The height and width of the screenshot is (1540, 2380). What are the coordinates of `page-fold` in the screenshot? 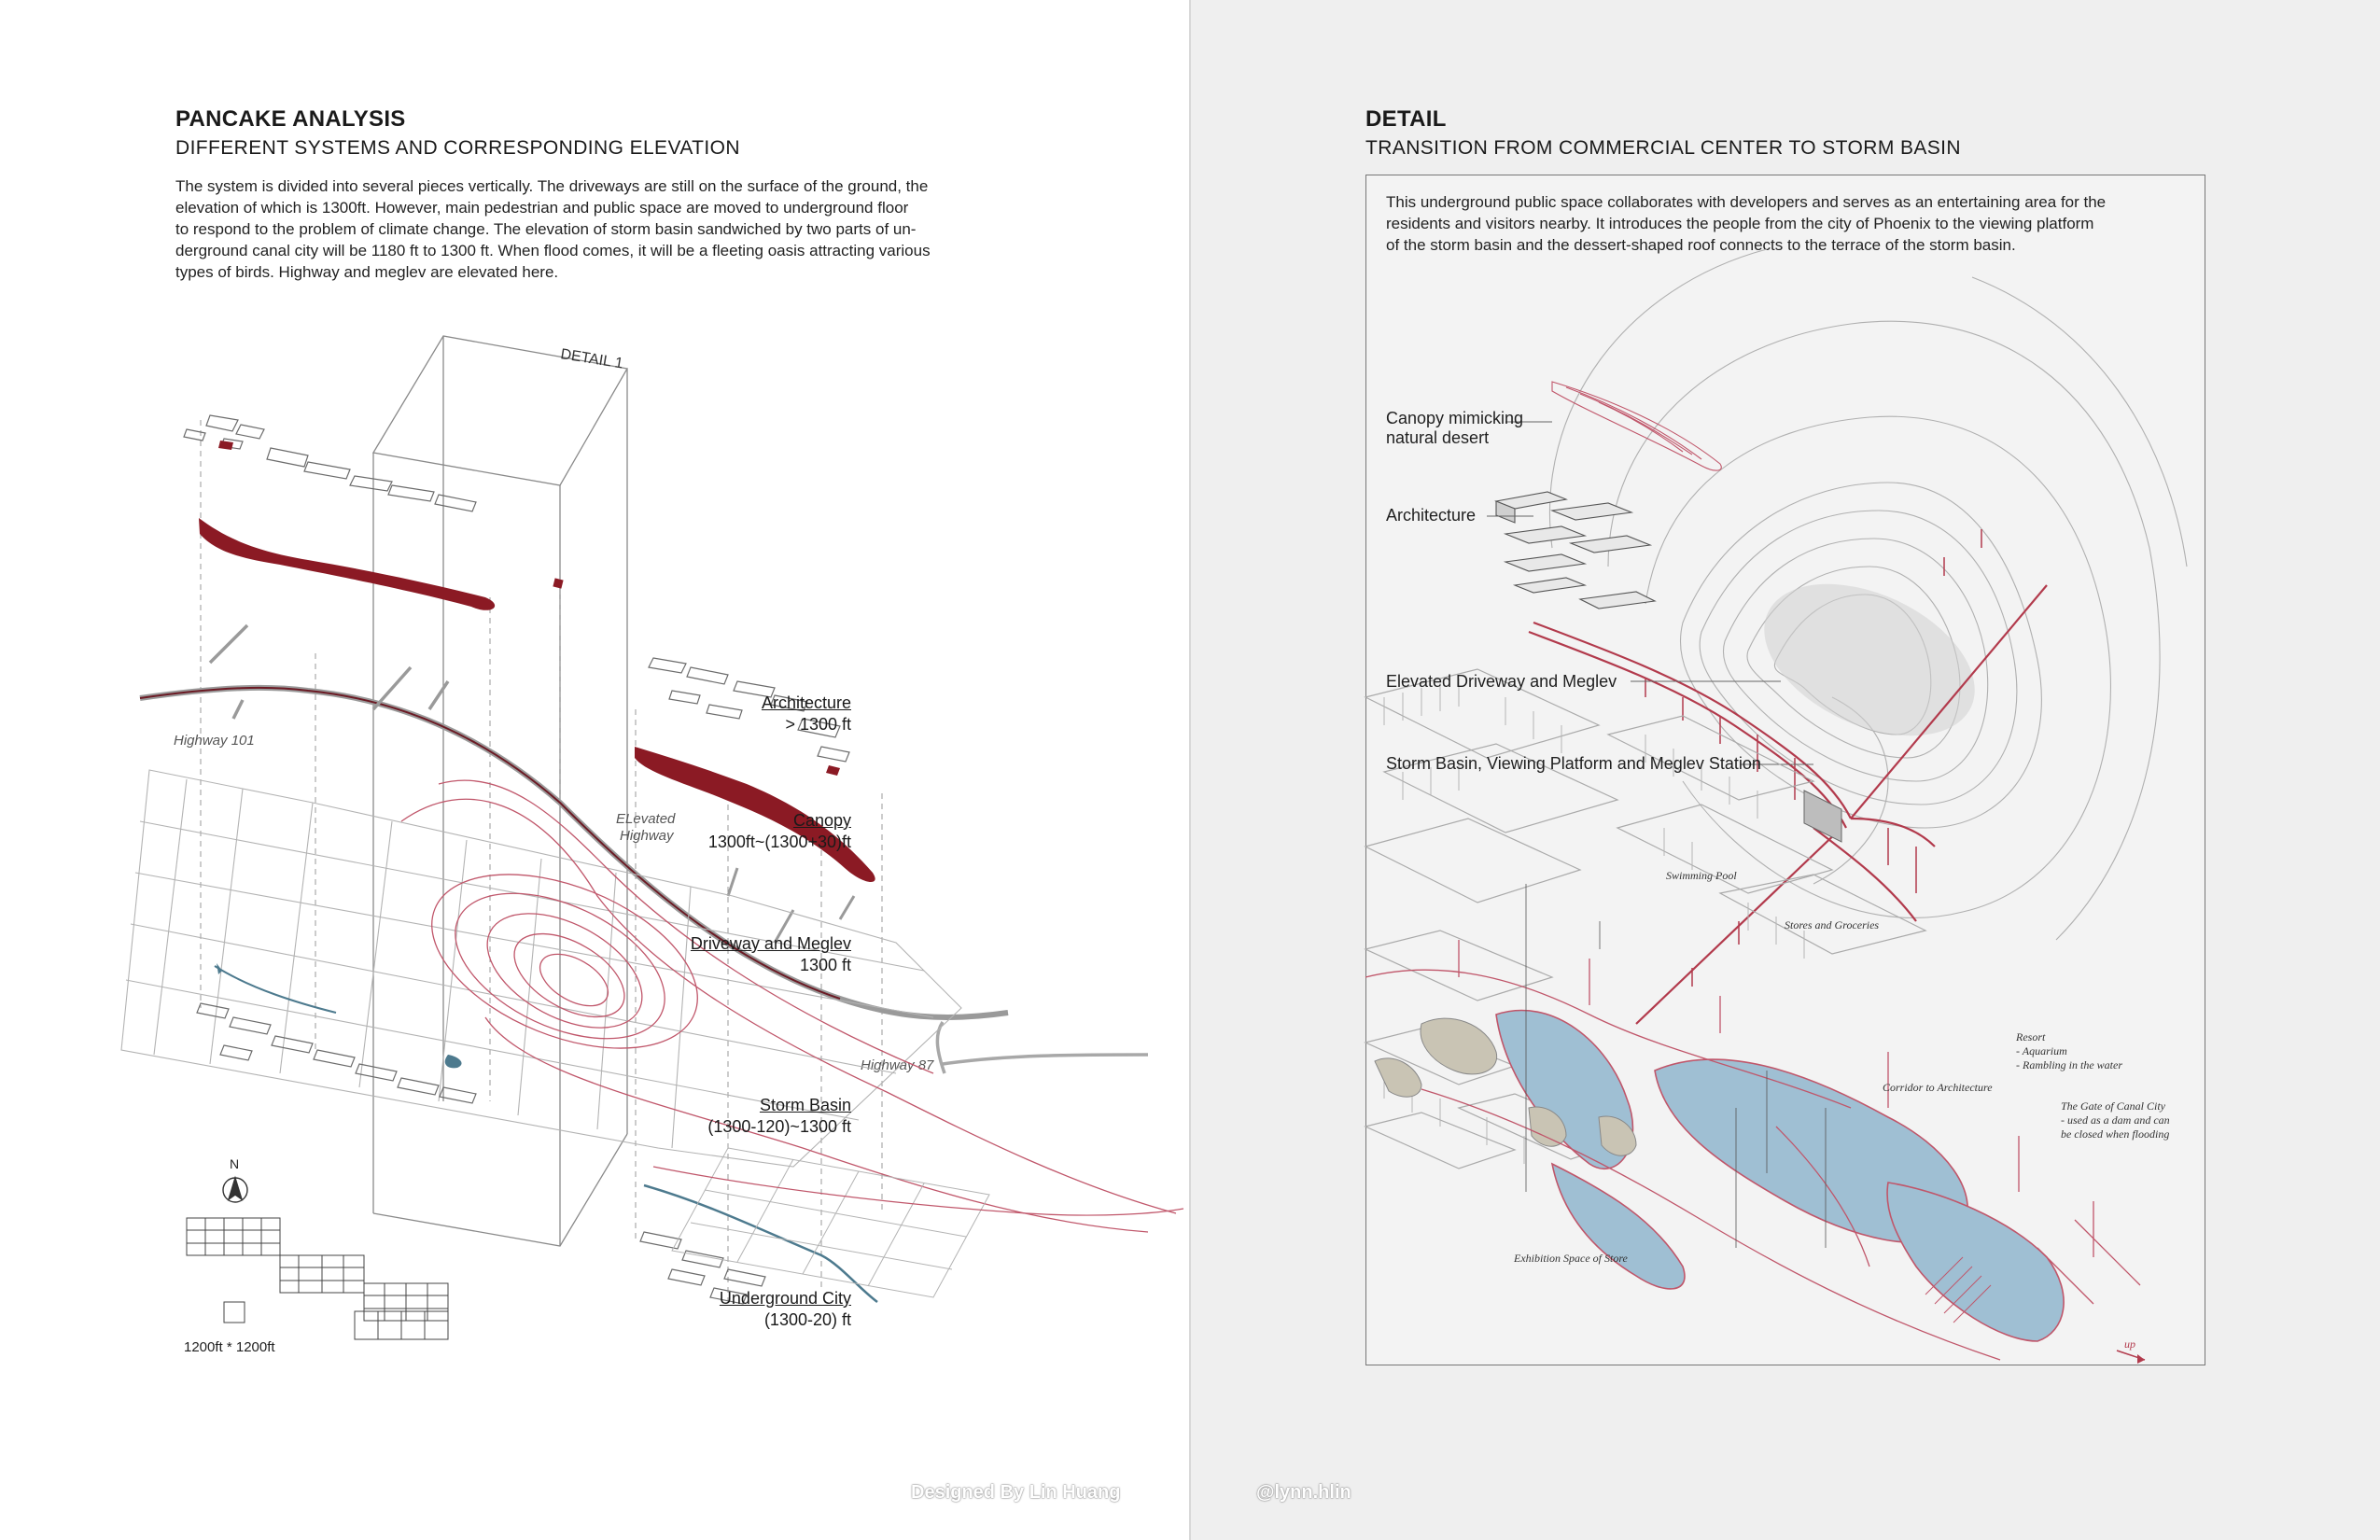 It's located at (1190, 770).